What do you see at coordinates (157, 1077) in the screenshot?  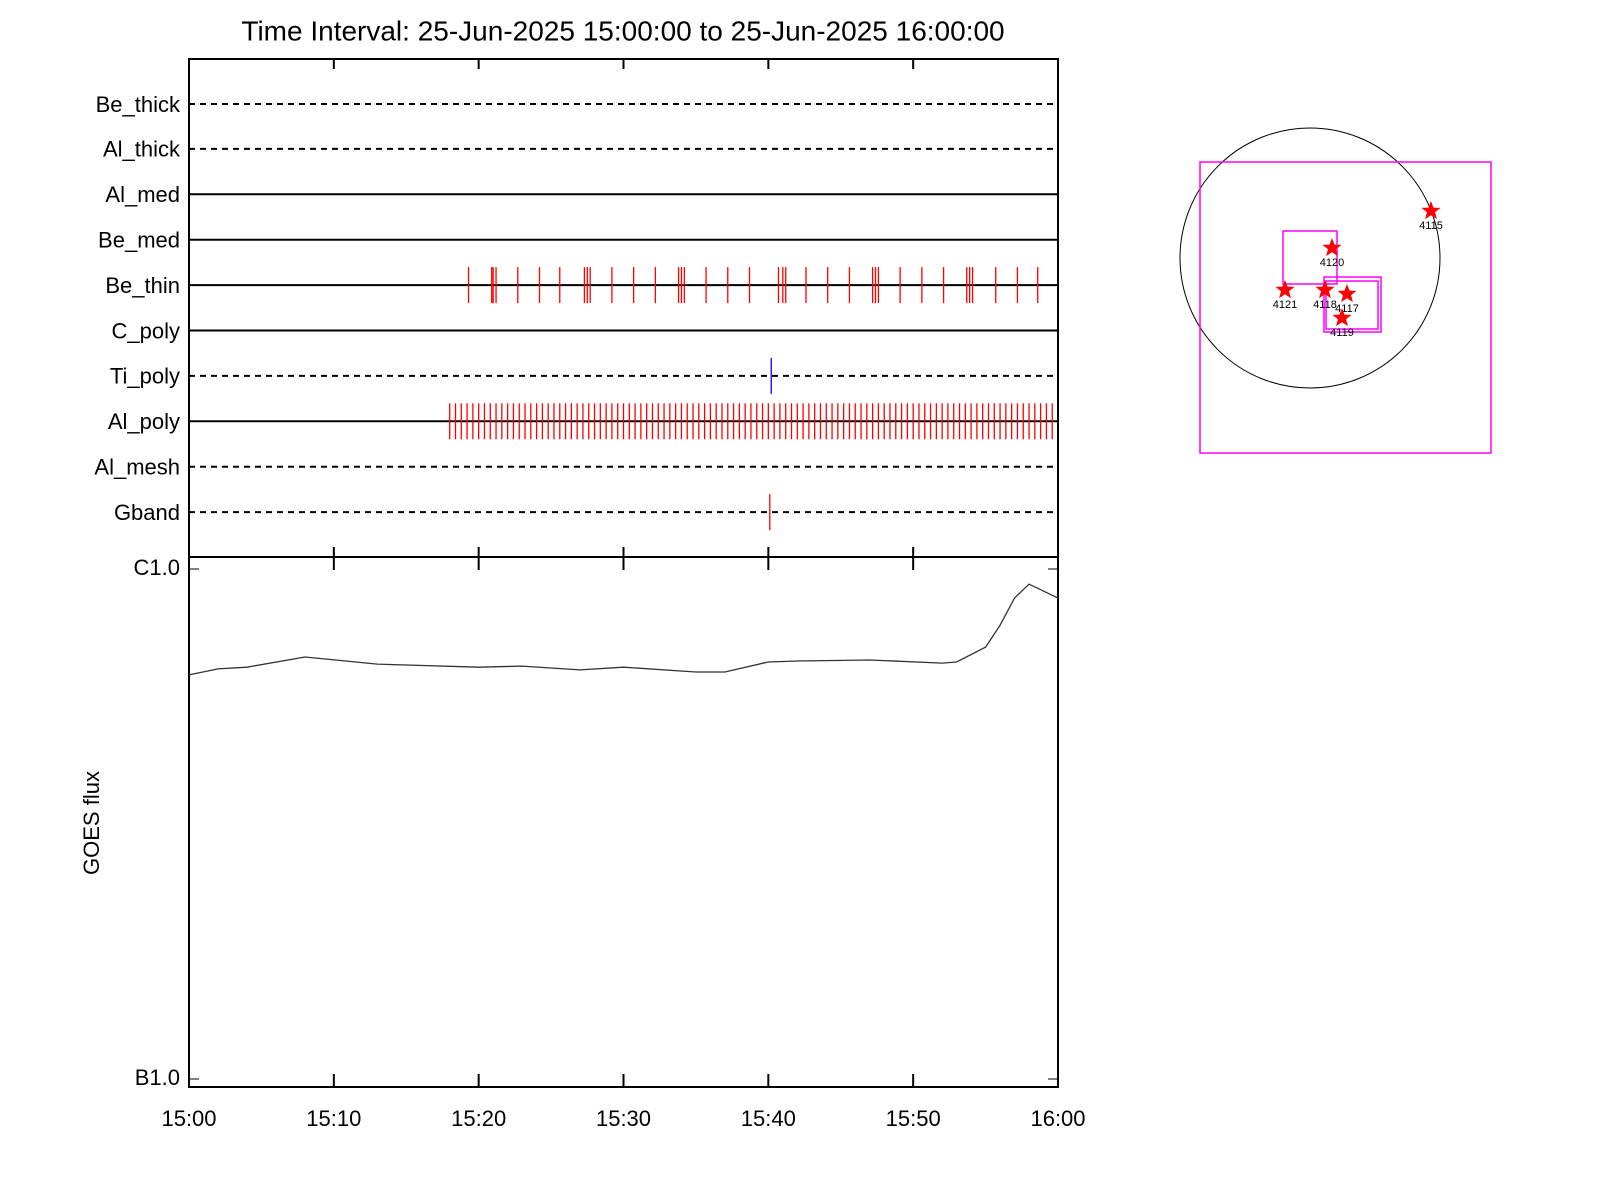 I see `y-tick-label: B1.0` at bounding box center [157, 1077].